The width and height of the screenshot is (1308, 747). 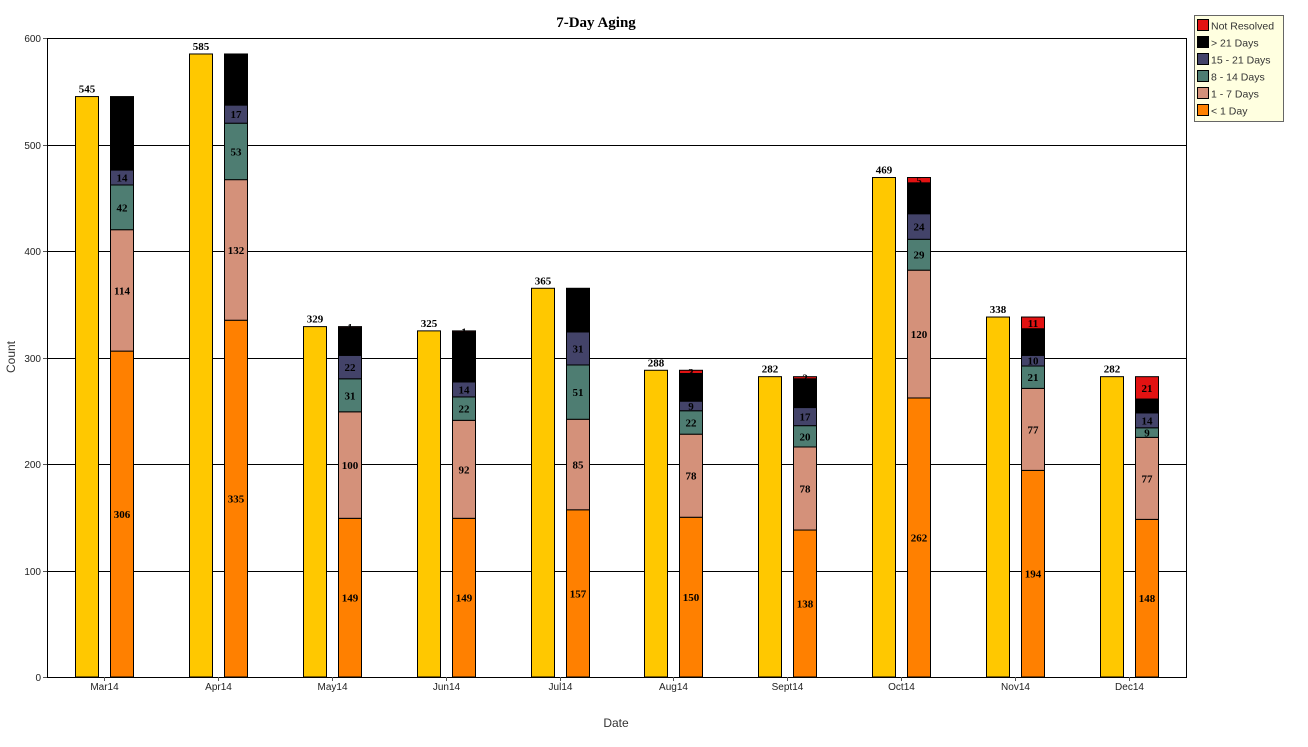 I want to click on segment-label: 149, so click(x=464, y=599).